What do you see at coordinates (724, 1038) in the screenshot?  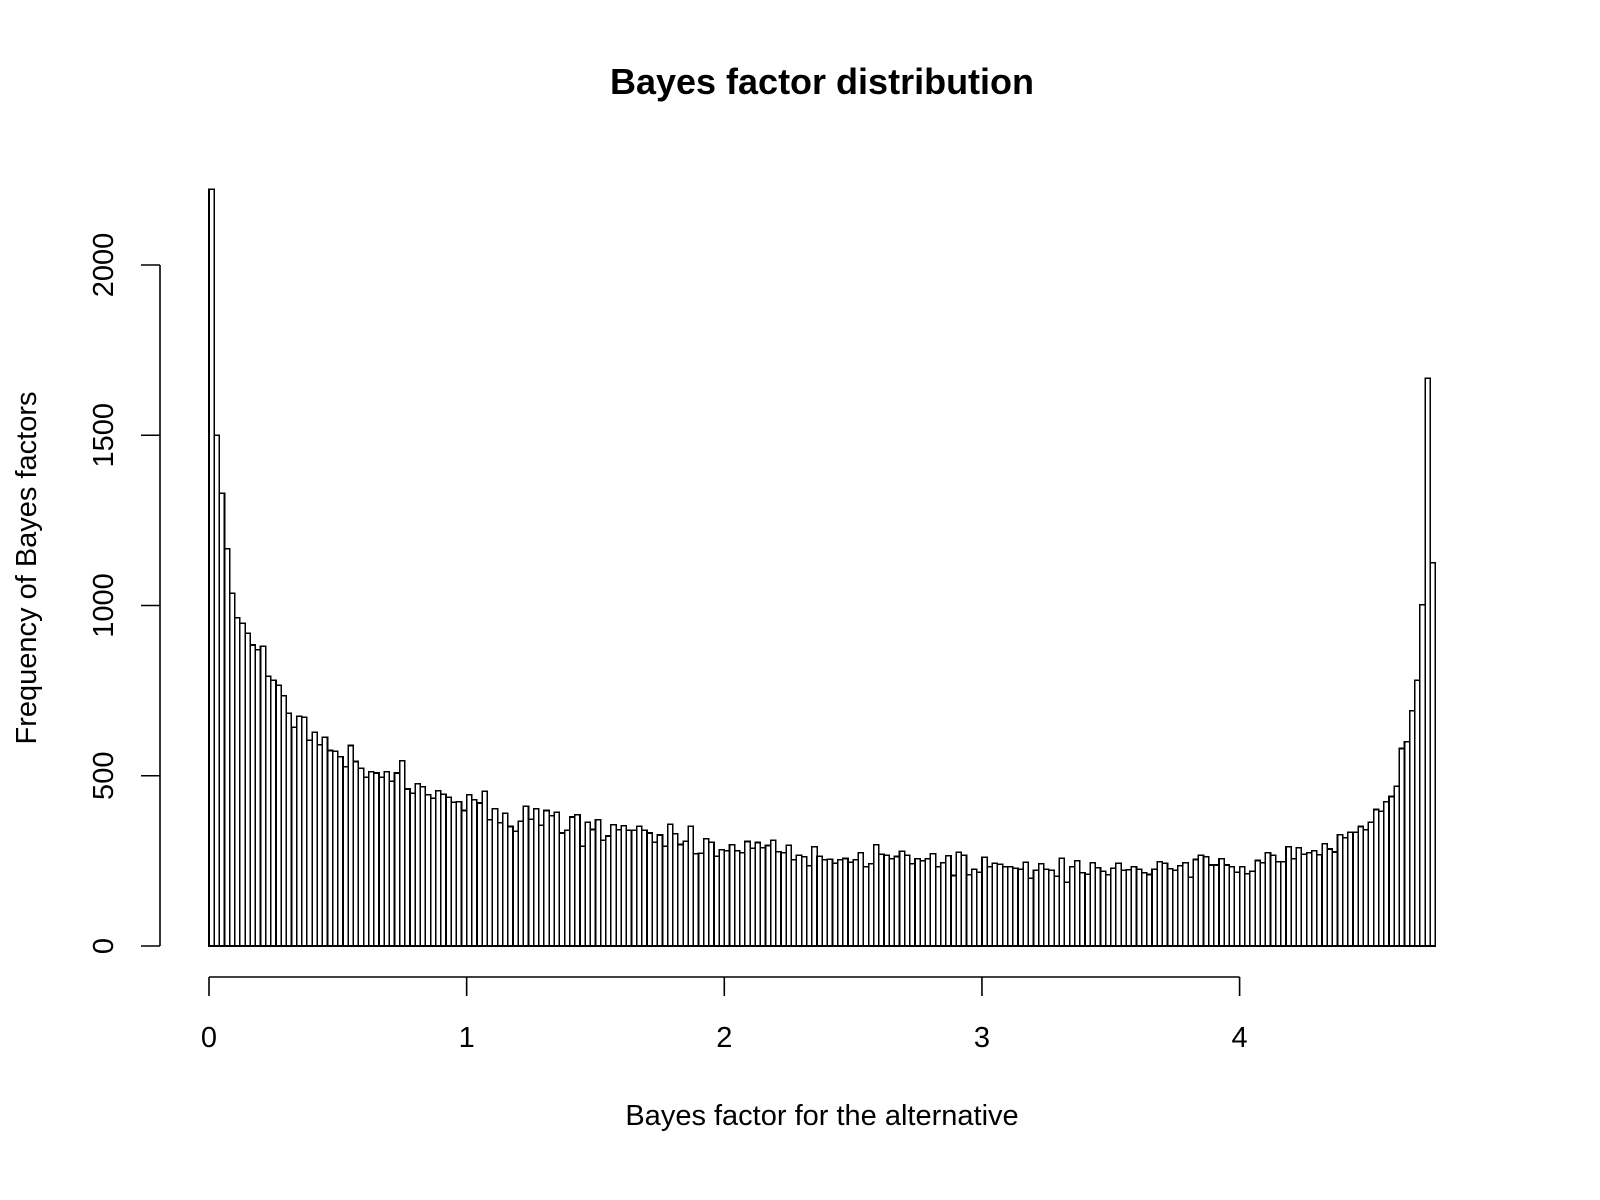 I see `x-tick-label: 2` at bounding box center [724, 1038].